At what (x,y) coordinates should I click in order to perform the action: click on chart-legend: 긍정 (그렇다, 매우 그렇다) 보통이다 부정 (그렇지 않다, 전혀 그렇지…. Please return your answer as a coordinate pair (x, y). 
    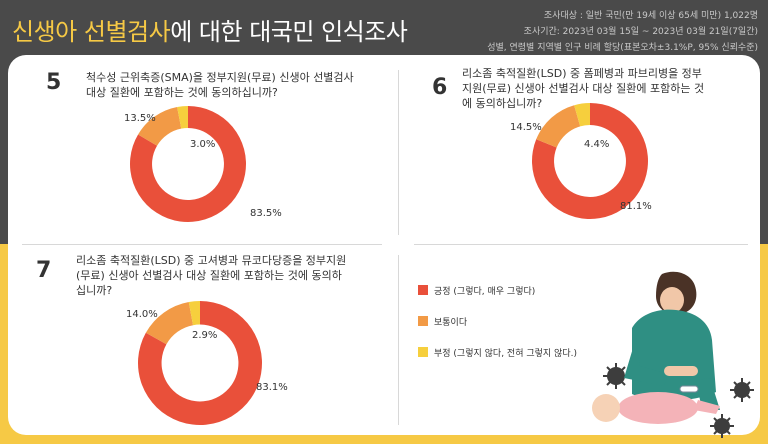
    Looking at the image, I should click on (497, 328).